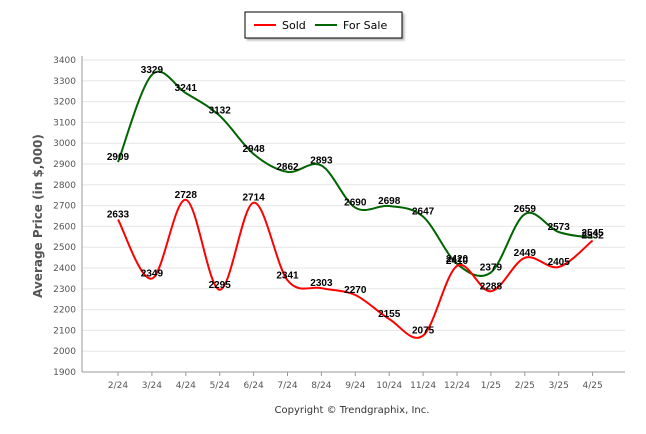  What do you see at coordinates (64, 82) in the screenshot?
I see `y-tick-label: 3300` at bounding box center [64, 82].